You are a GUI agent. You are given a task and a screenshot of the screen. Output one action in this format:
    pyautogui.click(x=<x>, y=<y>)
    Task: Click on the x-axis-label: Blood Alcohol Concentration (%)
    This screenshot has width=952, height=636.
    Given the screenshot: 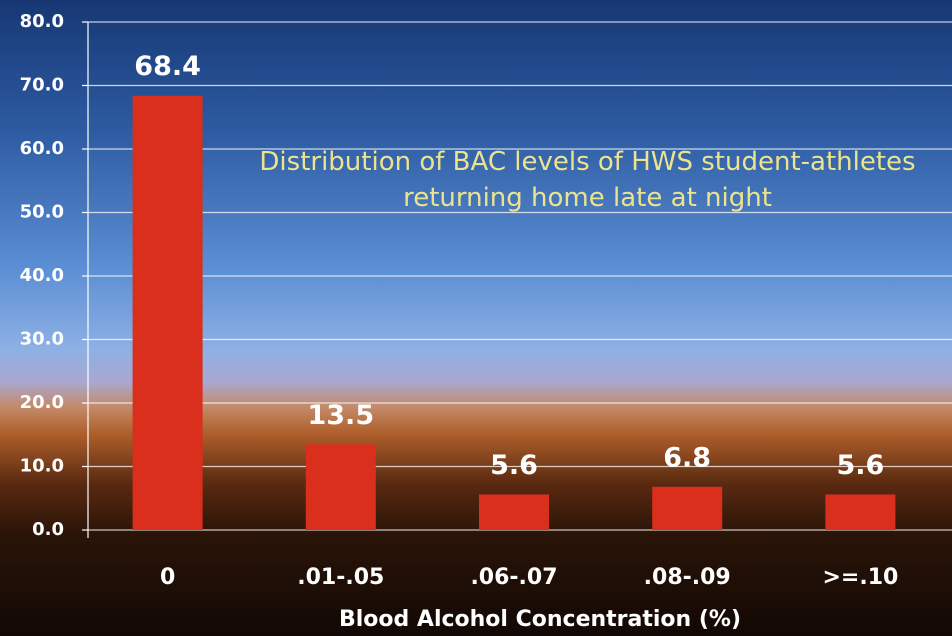 What is the action you would take?
    pyautogui.click(x=540, y=619)
    